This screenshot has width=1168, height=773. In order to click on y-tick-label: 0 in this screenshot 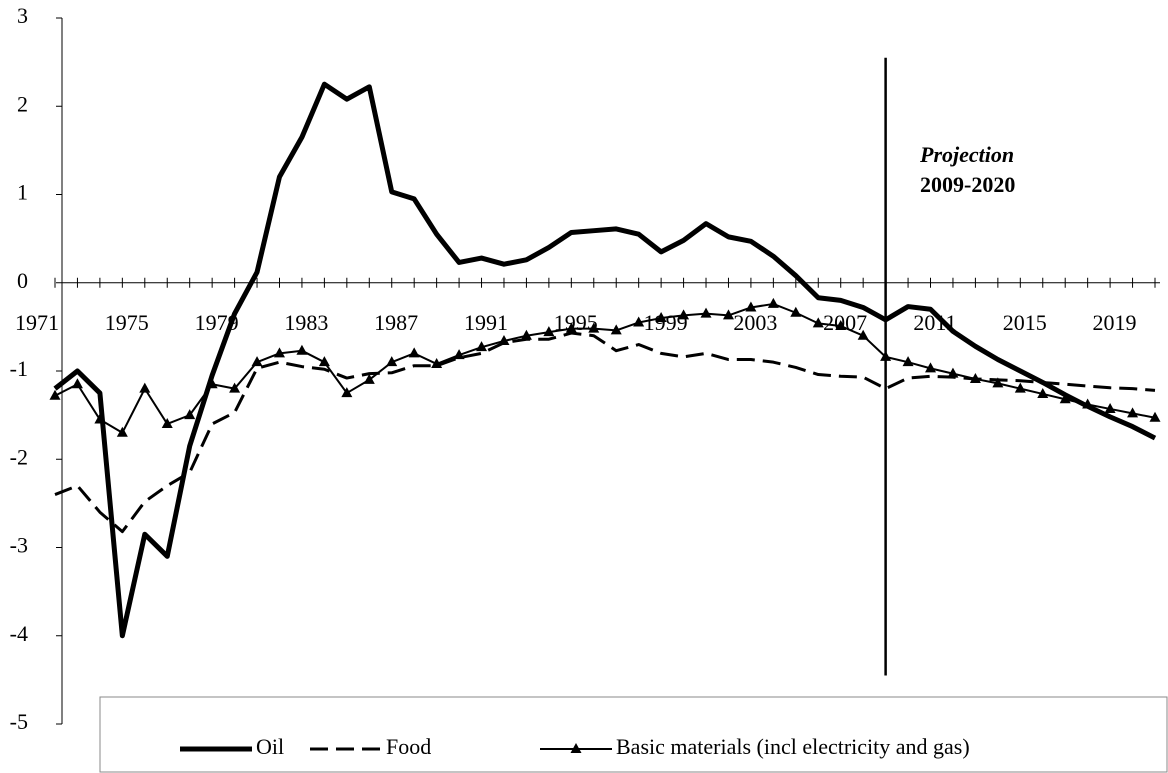, I will do `click(22, 280)`.